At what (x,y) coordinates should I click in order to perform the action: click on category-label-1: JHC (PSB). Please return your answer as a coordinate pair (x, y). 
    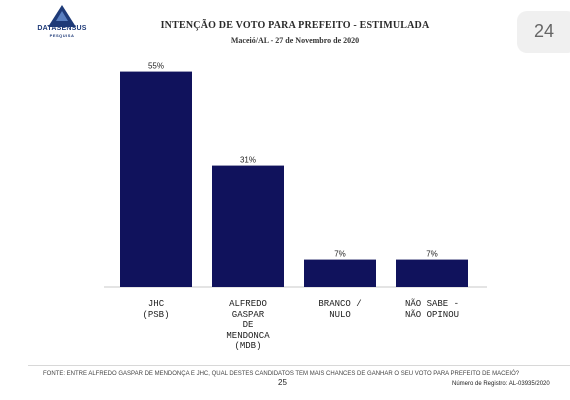
    Looking at the image, I should click on (156, 309).